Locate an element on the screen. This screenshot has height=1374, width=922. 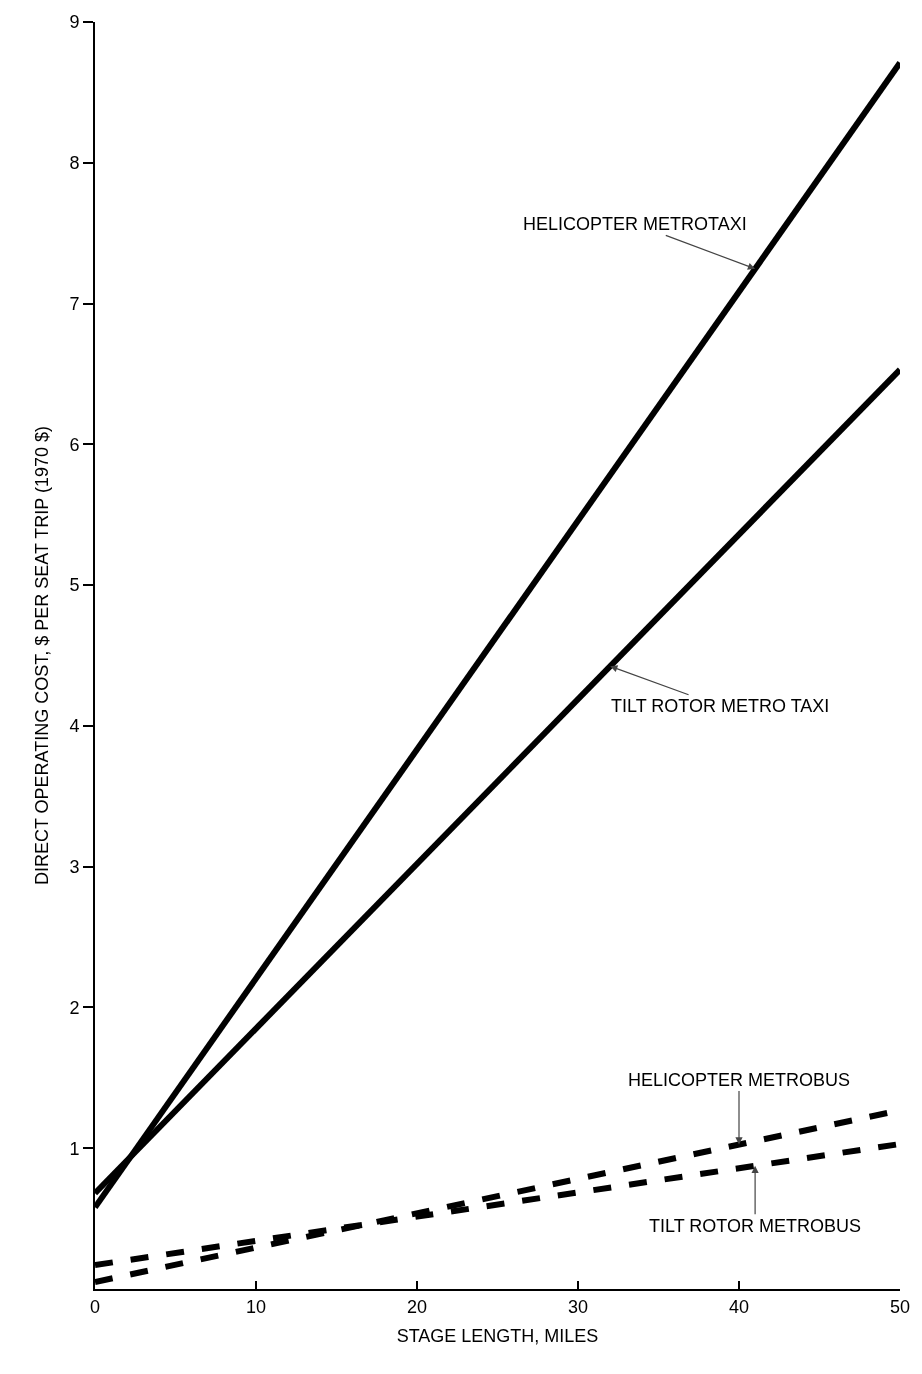
y-tick-label: 6 is located at coordinates (74, 444).